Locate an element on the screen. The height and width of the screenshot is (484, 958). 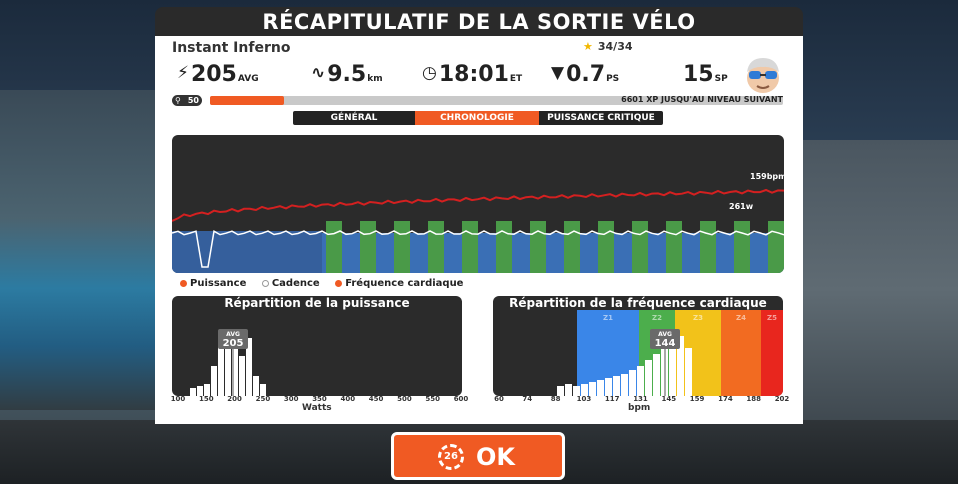
bike-icon: ⚲ is located at coordinates (178, 100).